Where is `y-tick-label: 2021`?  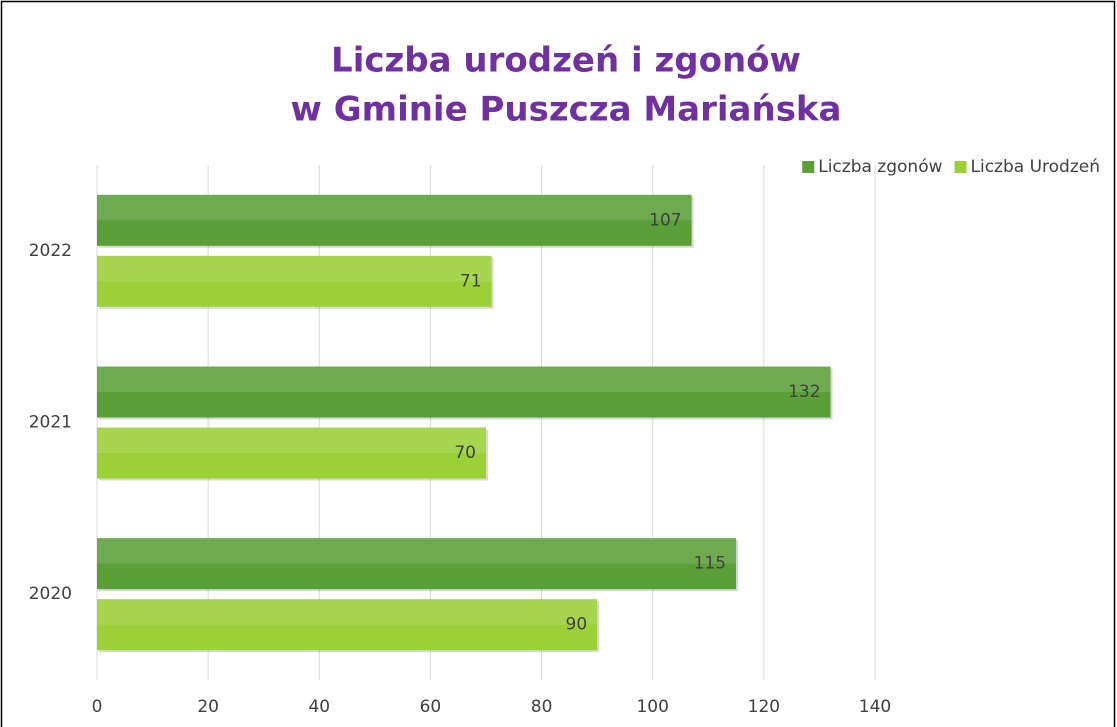
y-tick-label: 2021 is located at coordinates (50, 423).